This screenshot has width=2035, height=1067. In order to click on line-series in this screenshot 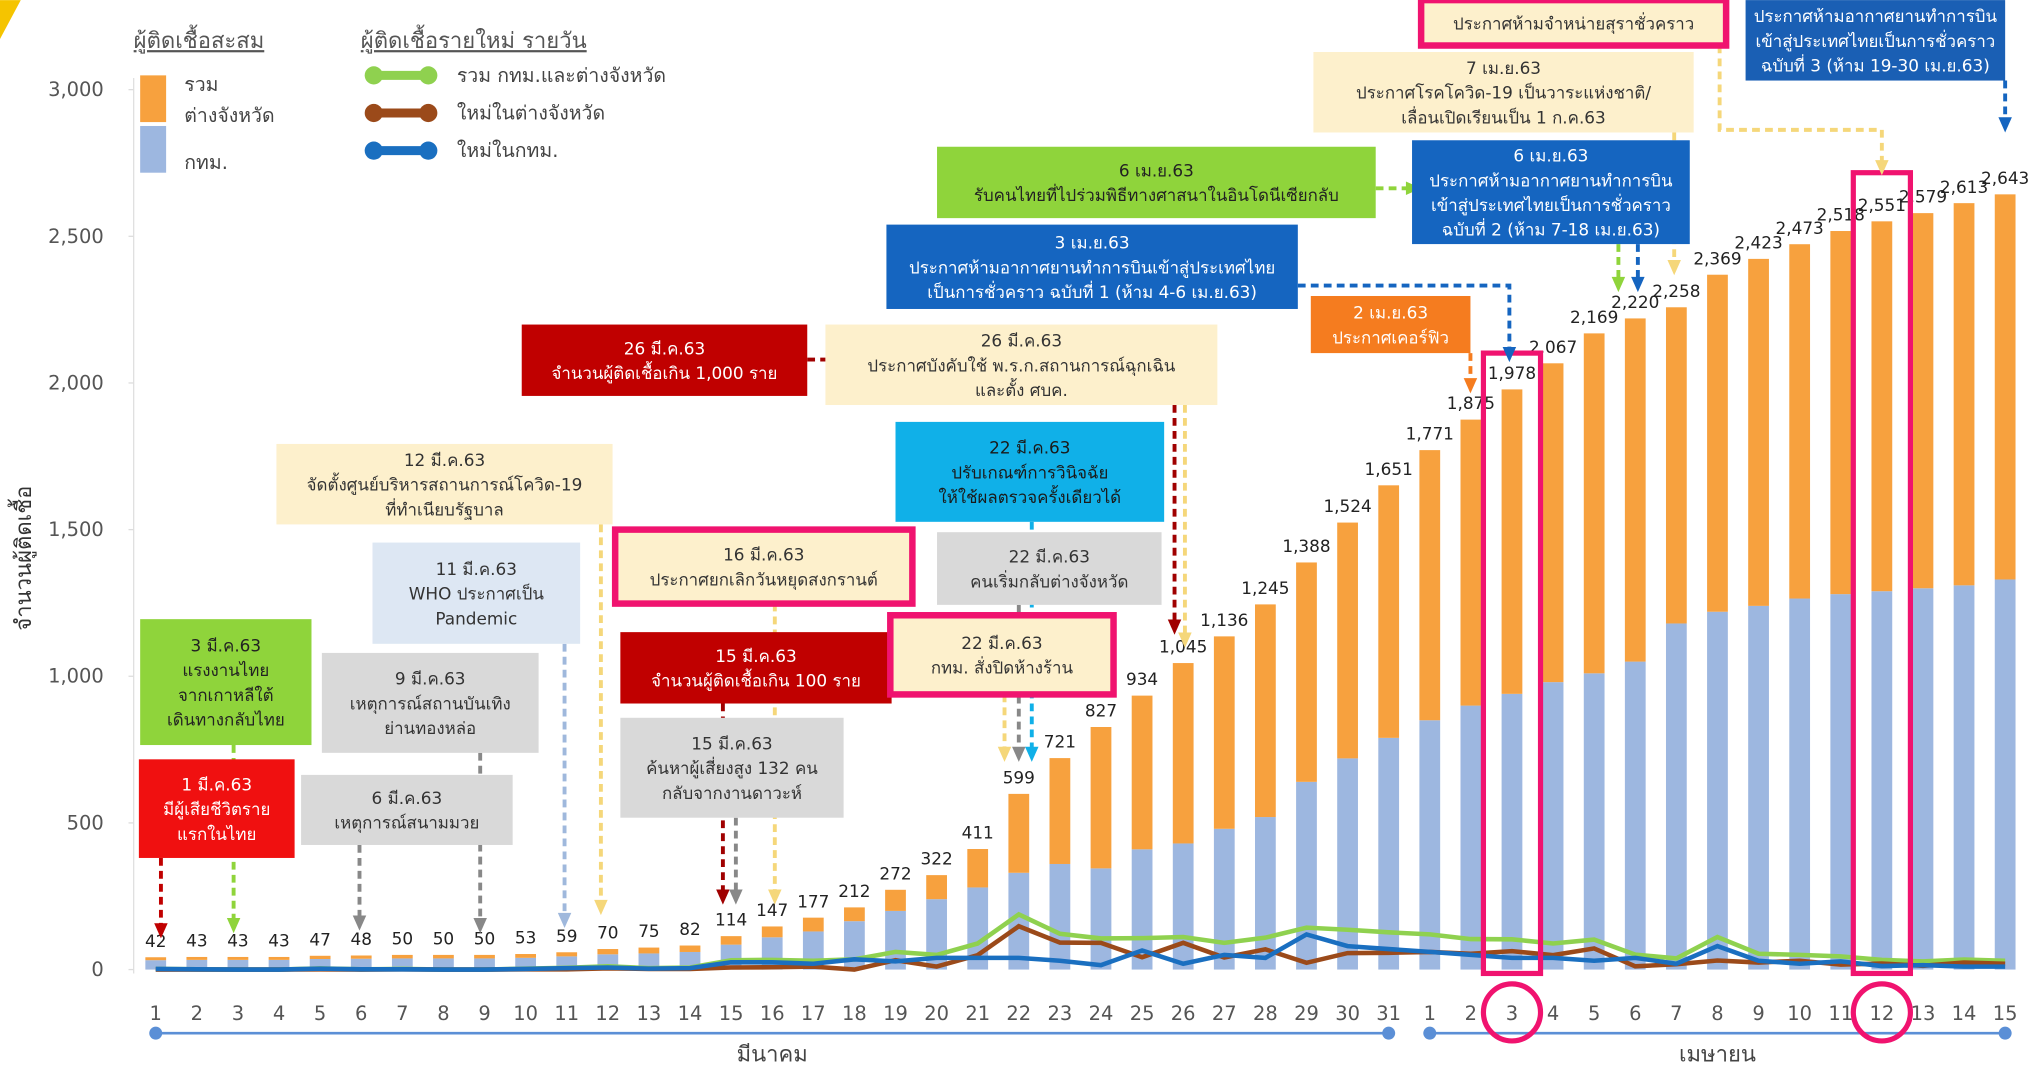, I will do `click(1080, 951)`.